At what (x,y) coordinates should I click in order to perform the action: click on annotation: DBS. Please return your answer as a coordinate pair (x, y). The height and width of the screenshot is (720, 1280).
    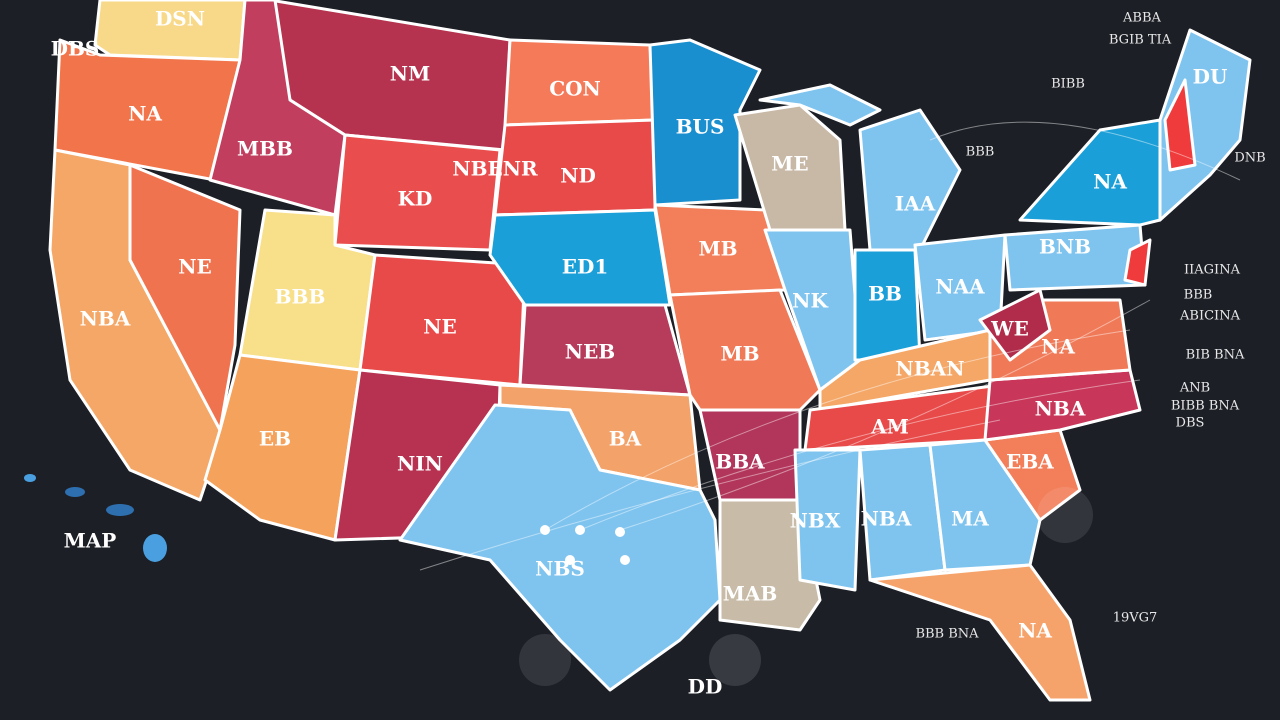
    Looking at the image, I should click on (1190, 423).